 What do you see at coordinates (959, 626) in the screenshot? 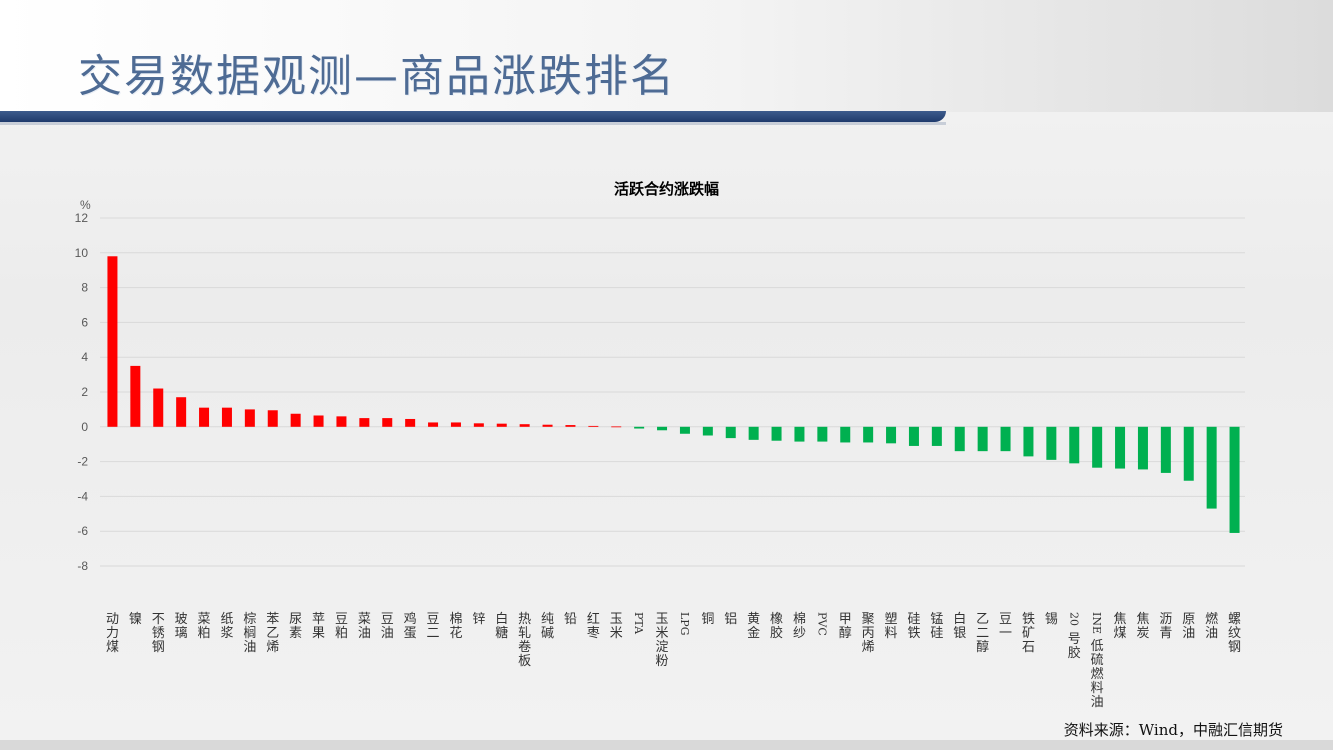
I see `x-tick-label: 白银` at bounding box center [959, 626].